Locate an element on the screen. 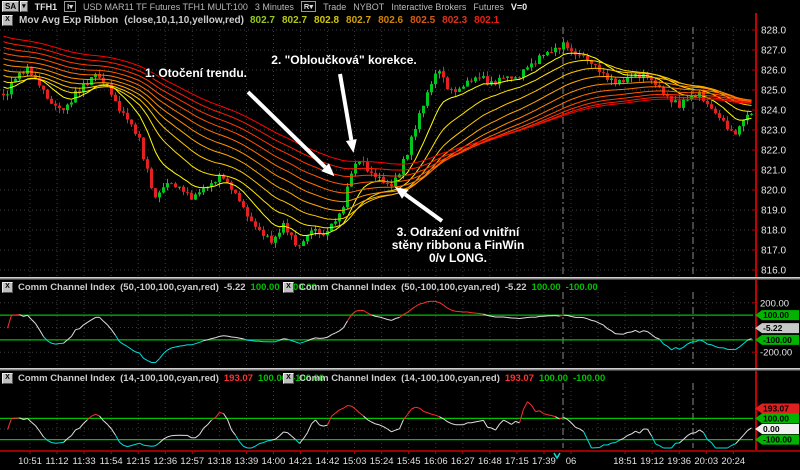  time-axis-label: 11:33 is located at coordinates (84, 461).